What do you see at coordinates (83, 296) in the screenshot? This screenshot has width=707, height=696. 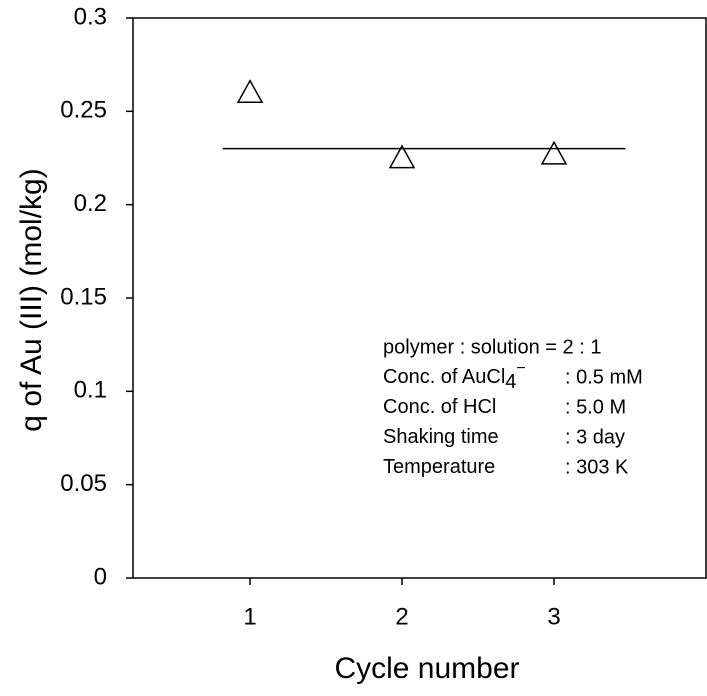 I see `y-tick-label: 0.15` at bounding box center [83, 296].